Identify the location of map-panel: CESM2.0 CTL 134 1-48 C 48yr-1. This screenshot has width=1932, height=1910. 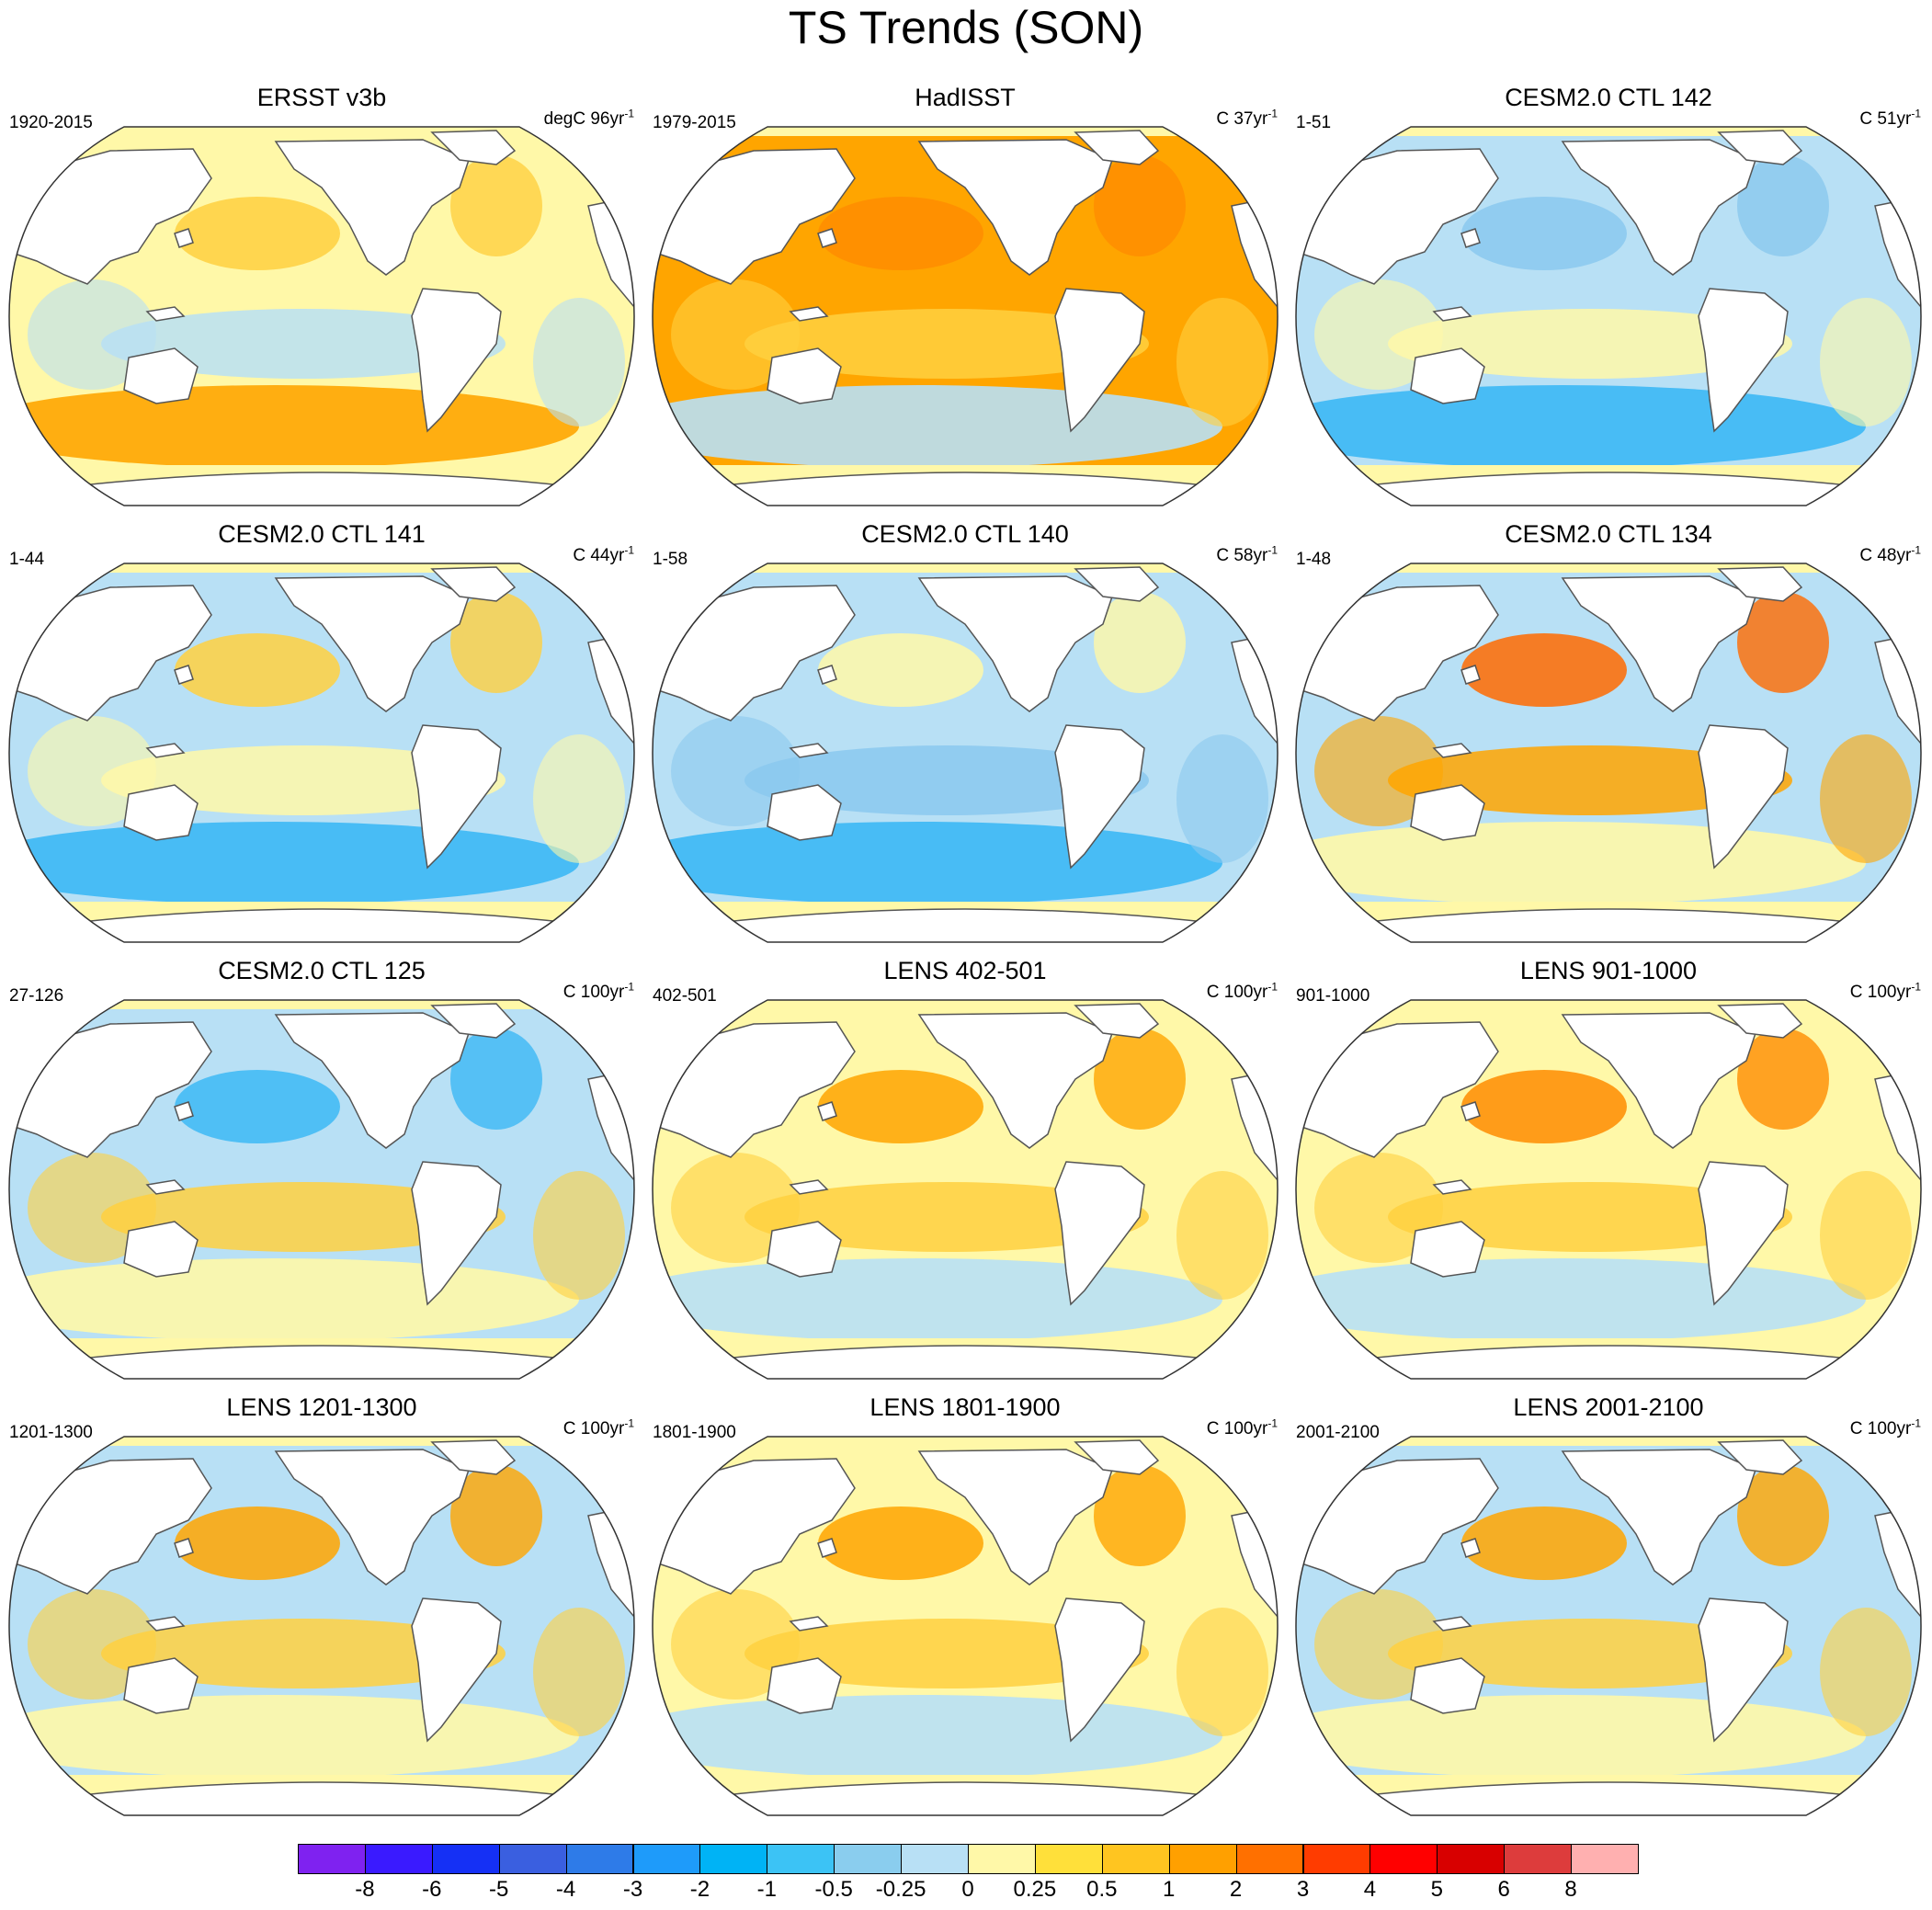
(1609, 732).